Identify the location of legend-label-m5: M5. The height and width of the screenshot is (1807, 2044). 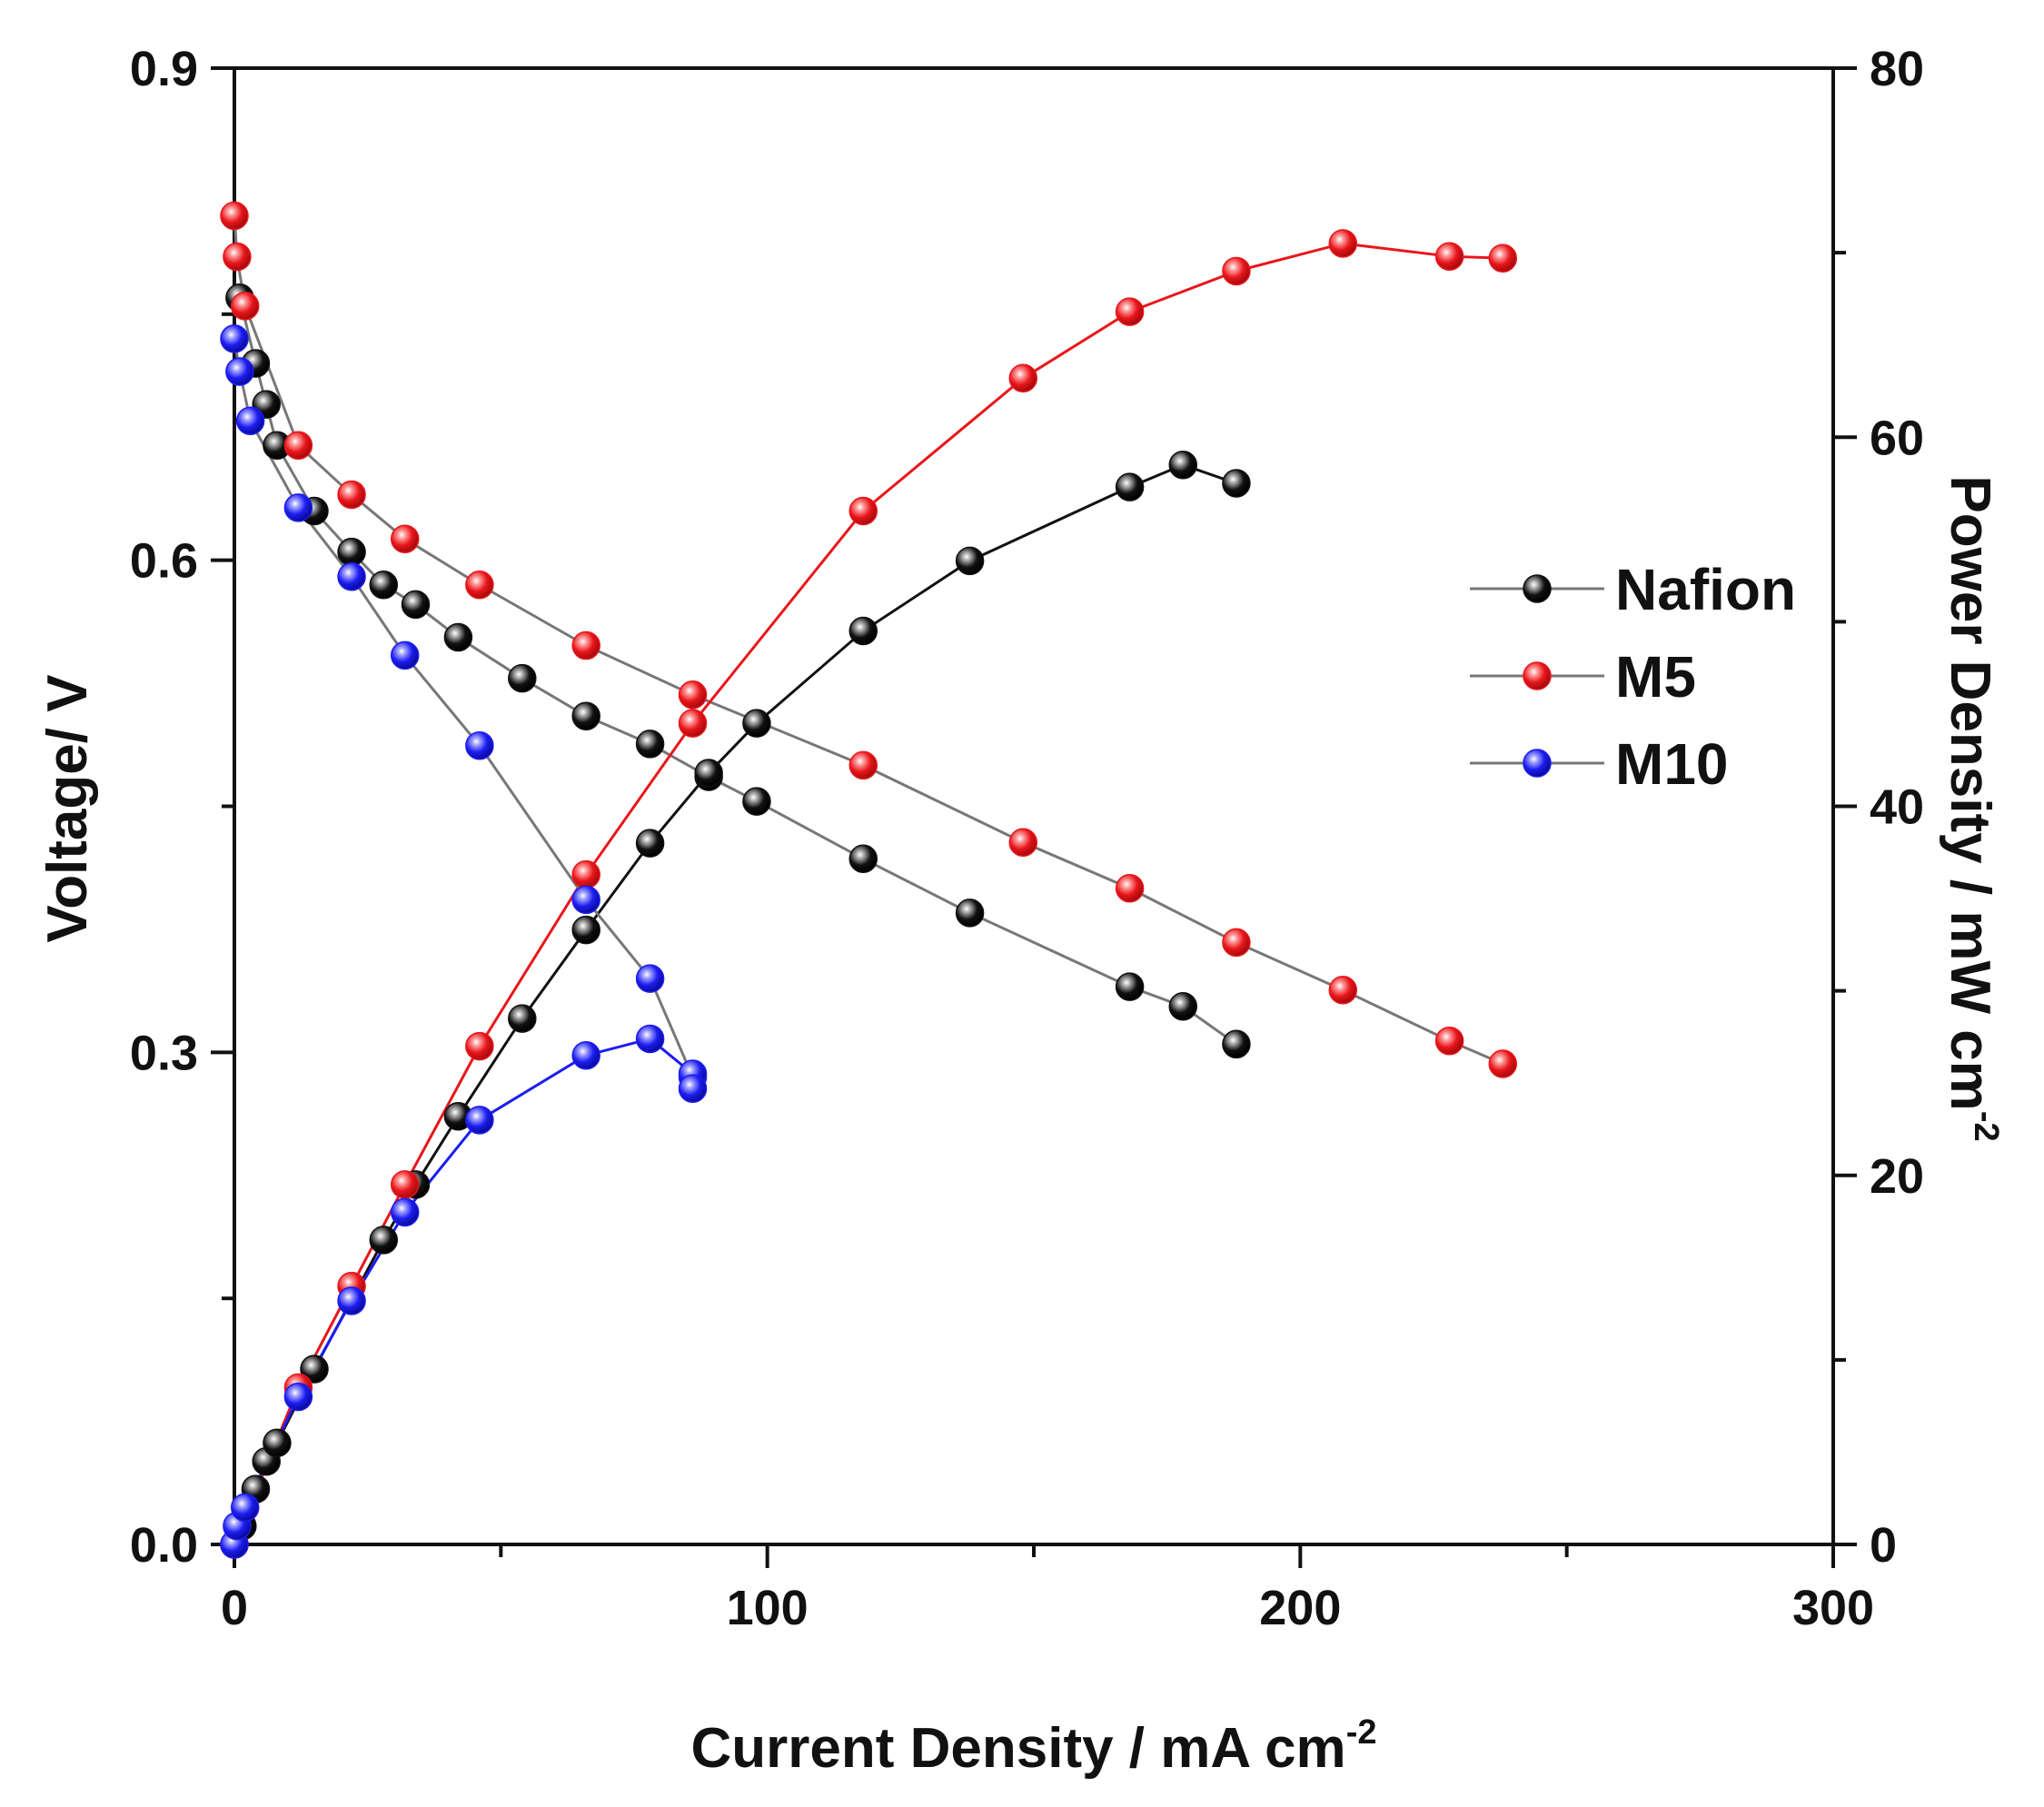
(1655, 677).